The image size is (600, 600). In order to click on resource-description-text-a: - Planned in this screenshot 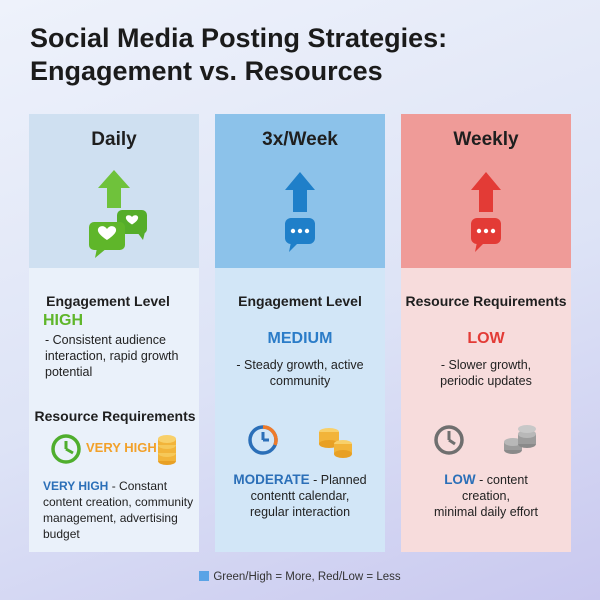, I will do `click(338, 480)`.